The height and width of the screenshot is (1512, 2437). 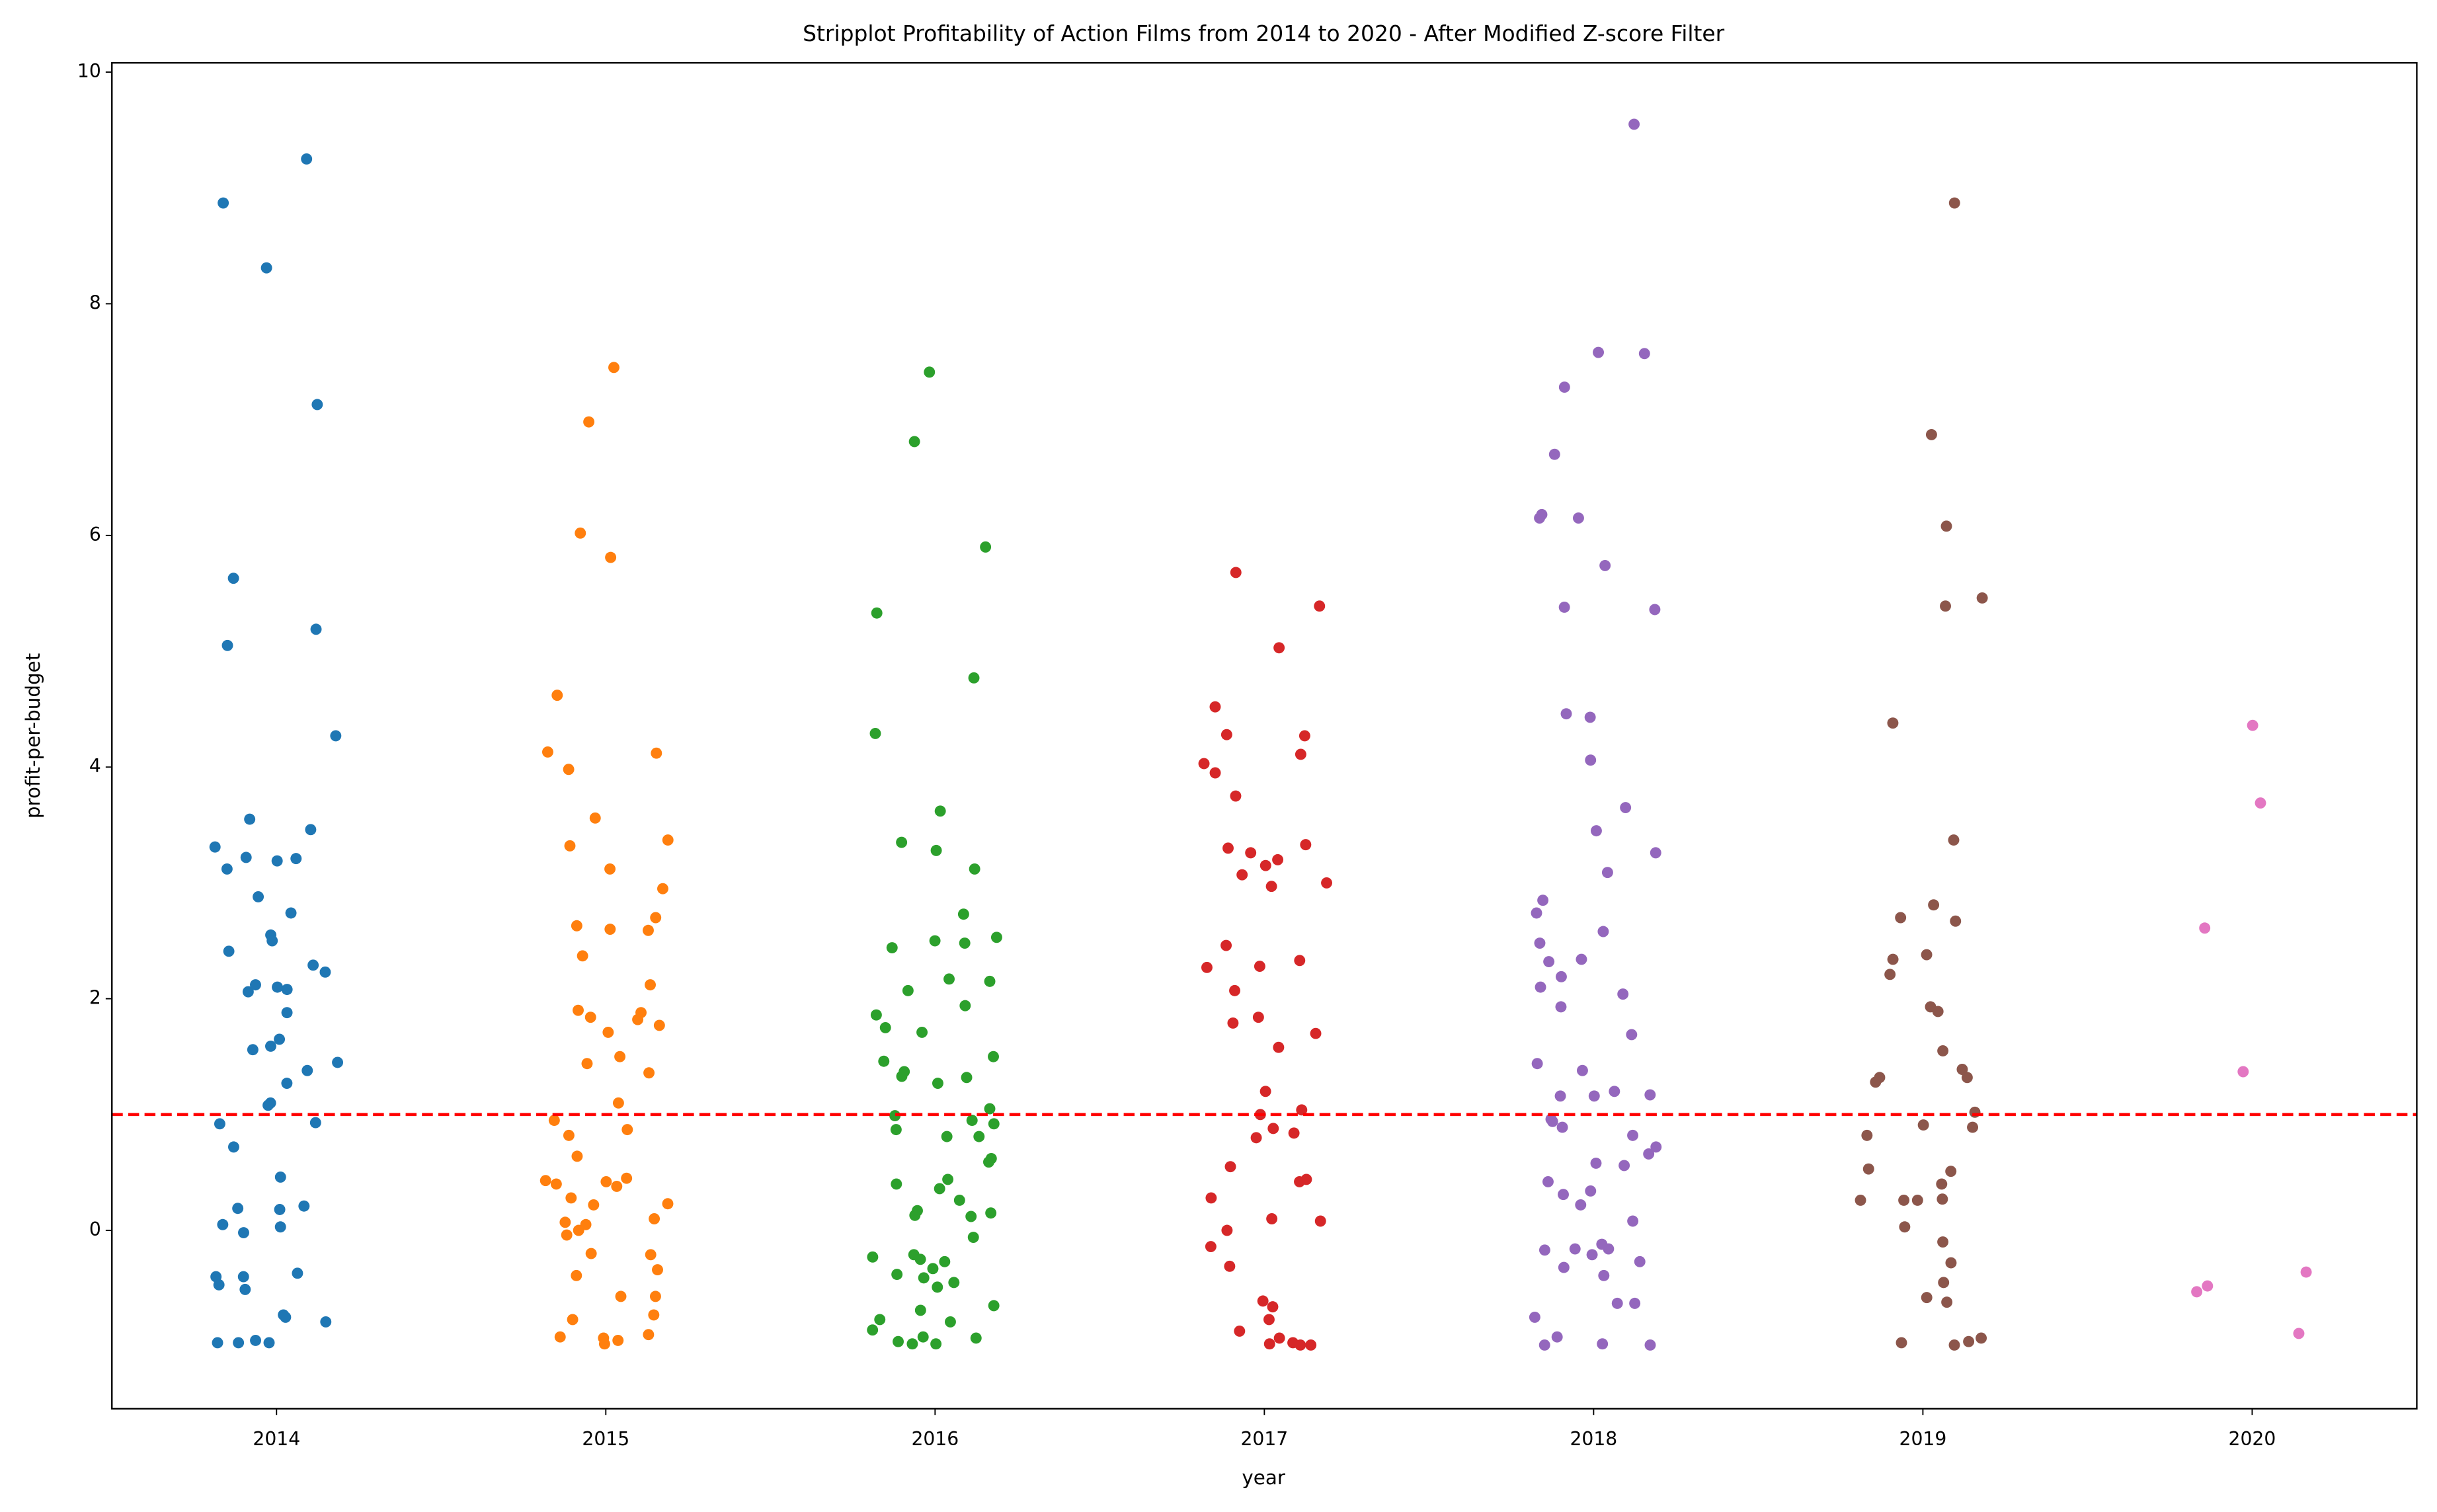 What do you see at coordinates (1263, 1477) in the screenshot?
I see `x-axis-label: year` at bounding box center [1263, 1477].